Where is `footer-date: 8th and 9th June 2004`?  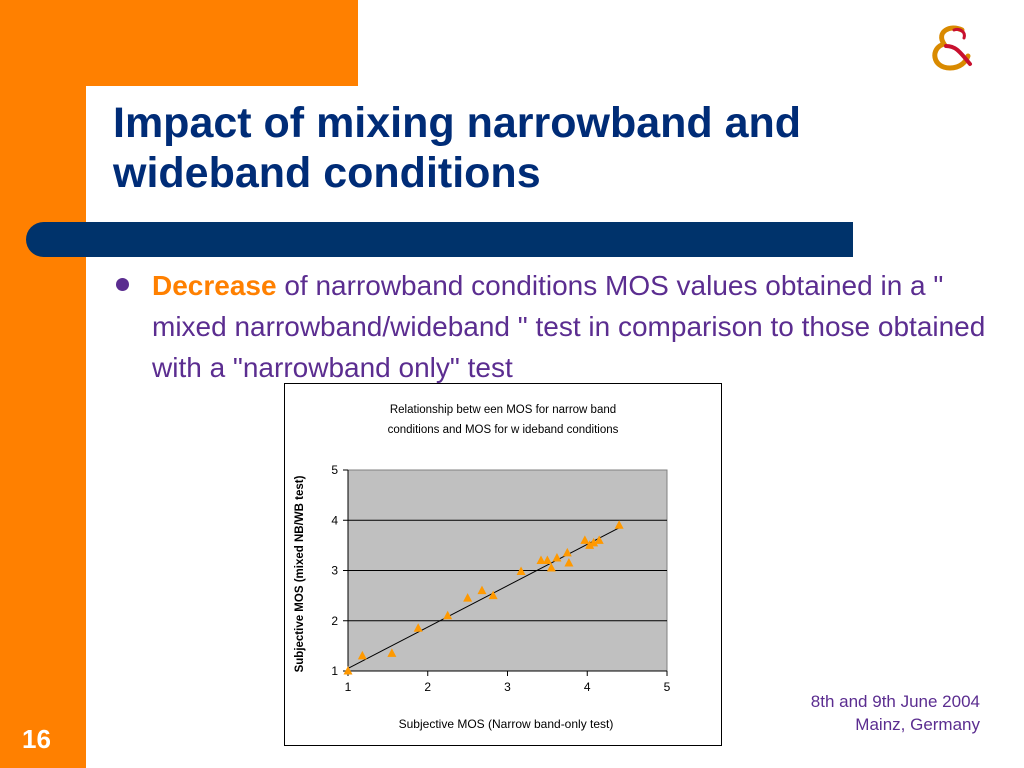
footer-date: 8th and 9th June 2004 is located at coordinates (895, 701).